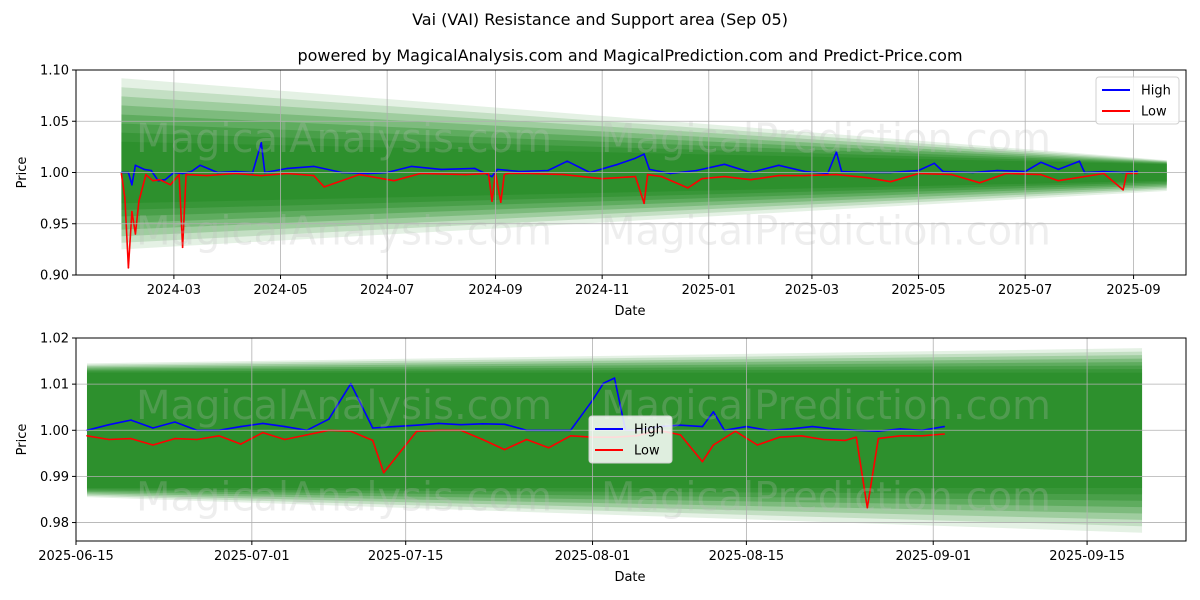 The width and height of the screenshot is (1200, 600). I want to click on x-tick-label: 2025-09-01, so click(933, 556).